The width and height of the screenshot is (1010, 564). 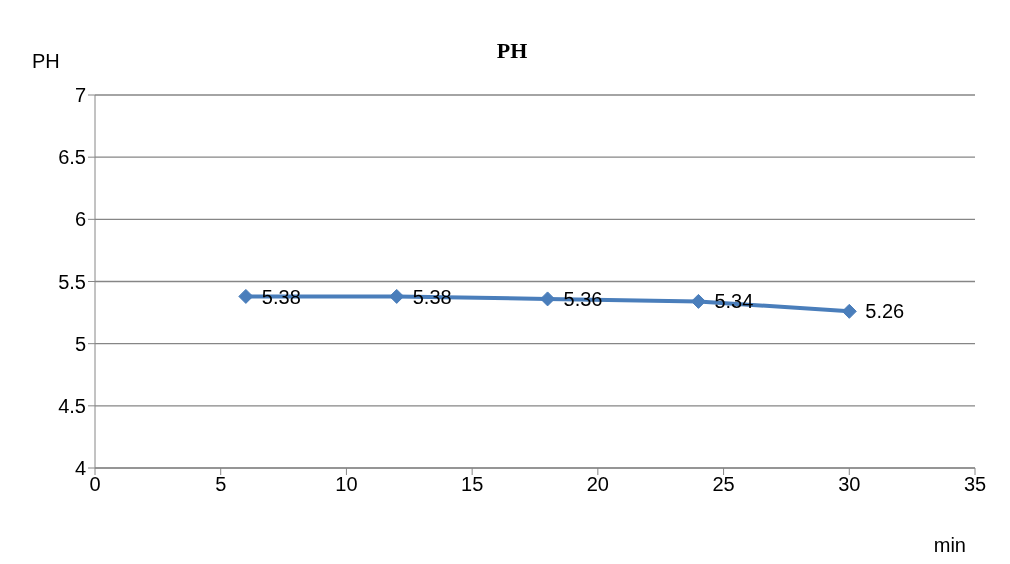 What do you see at coordinates (597, 484) in the screenshot?
I see `x-tick-label: 20` at bounding box center [597, 484].